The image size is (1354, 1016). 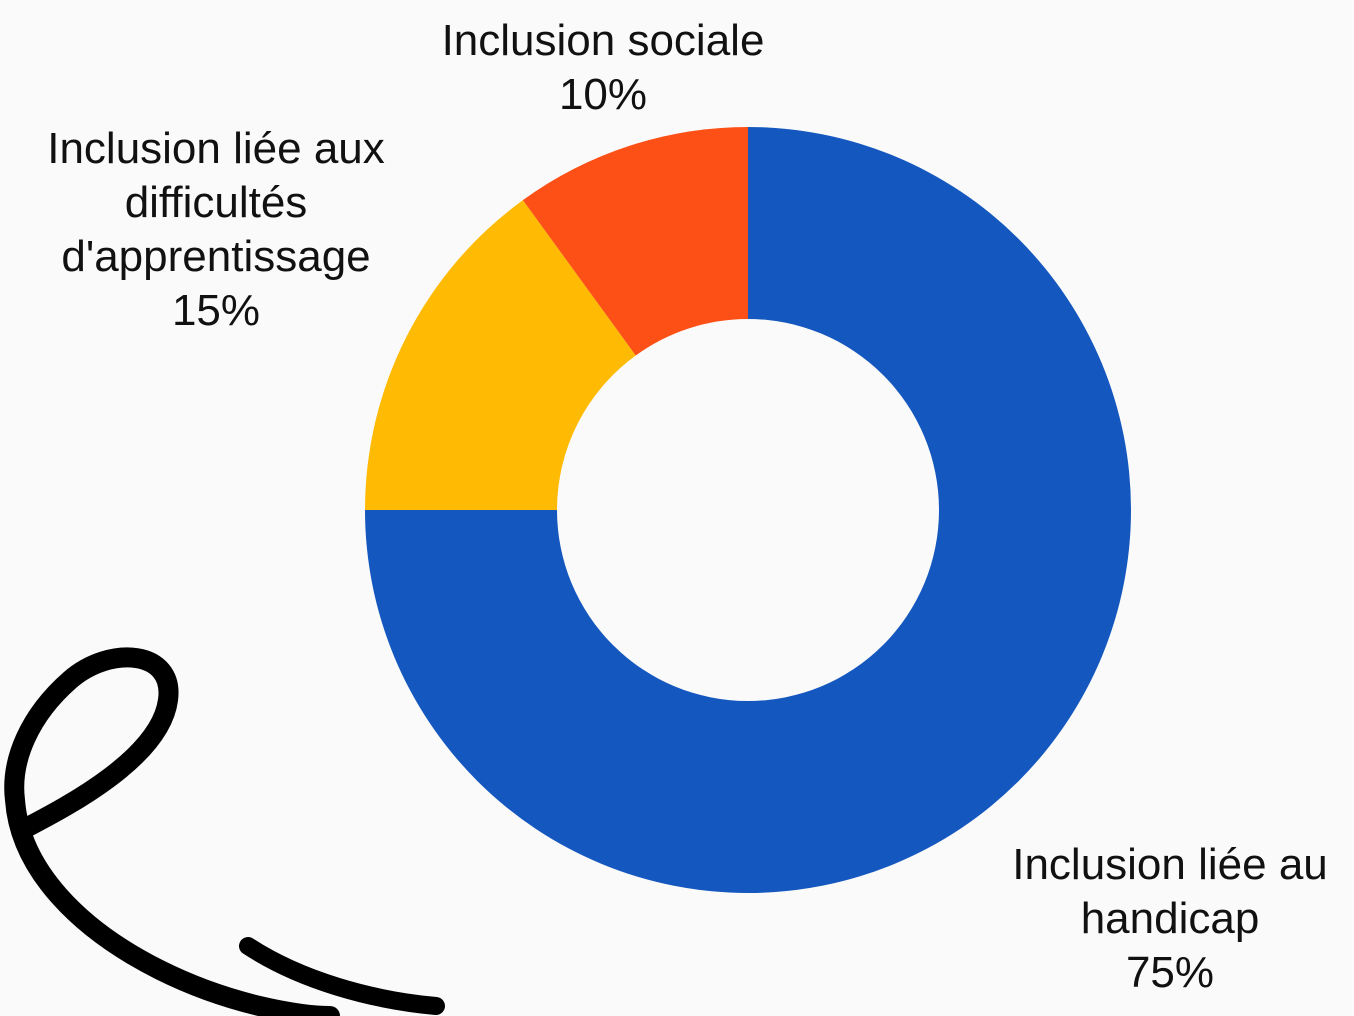 I want to click on slice-label-handicap: Inclusion liée au handicap 75%, so click(x=1157, y=919).